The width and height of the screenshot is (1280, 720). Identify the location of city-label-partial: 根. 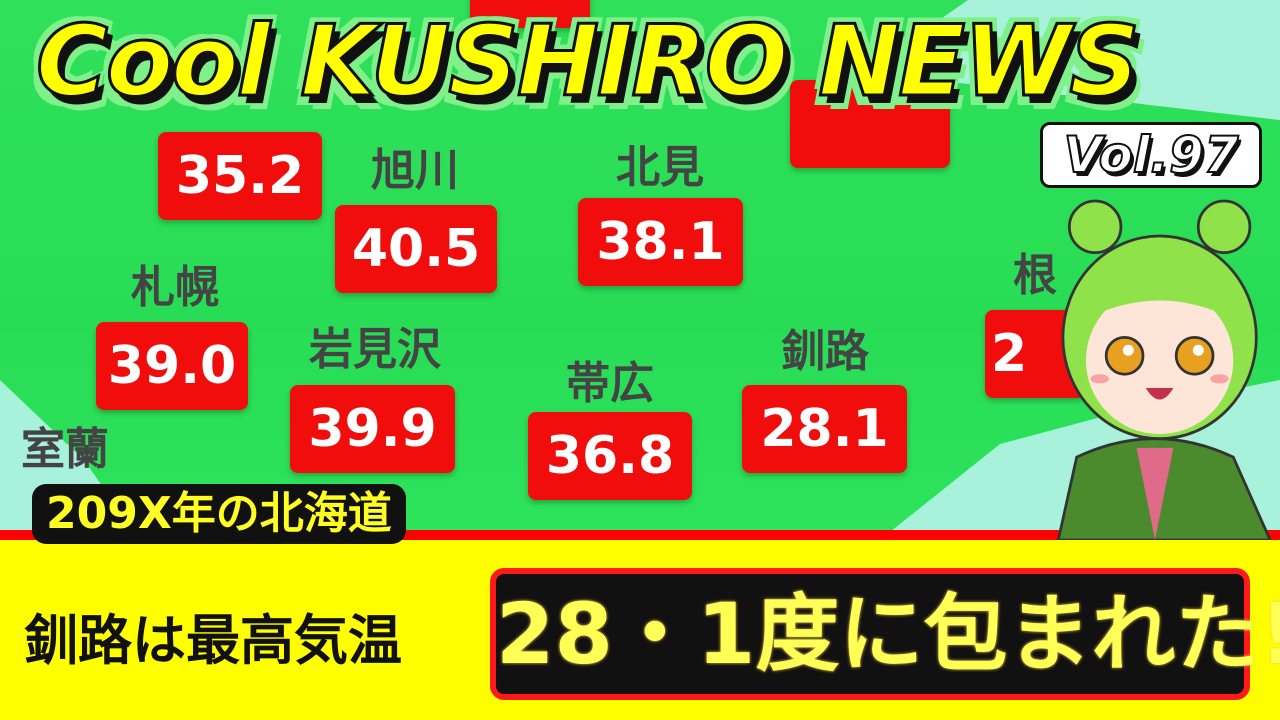
(1035, 275).